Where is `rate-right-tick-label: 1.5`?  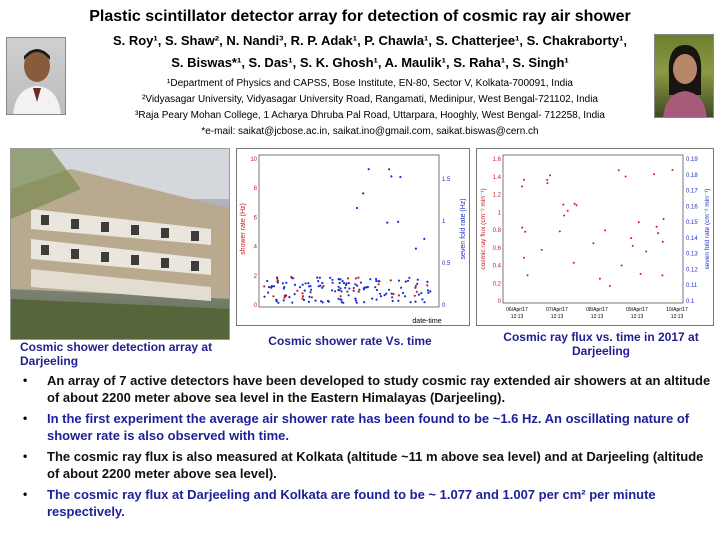
rate-right-tick-label: 1.5 is located at coordinates (446, 180).